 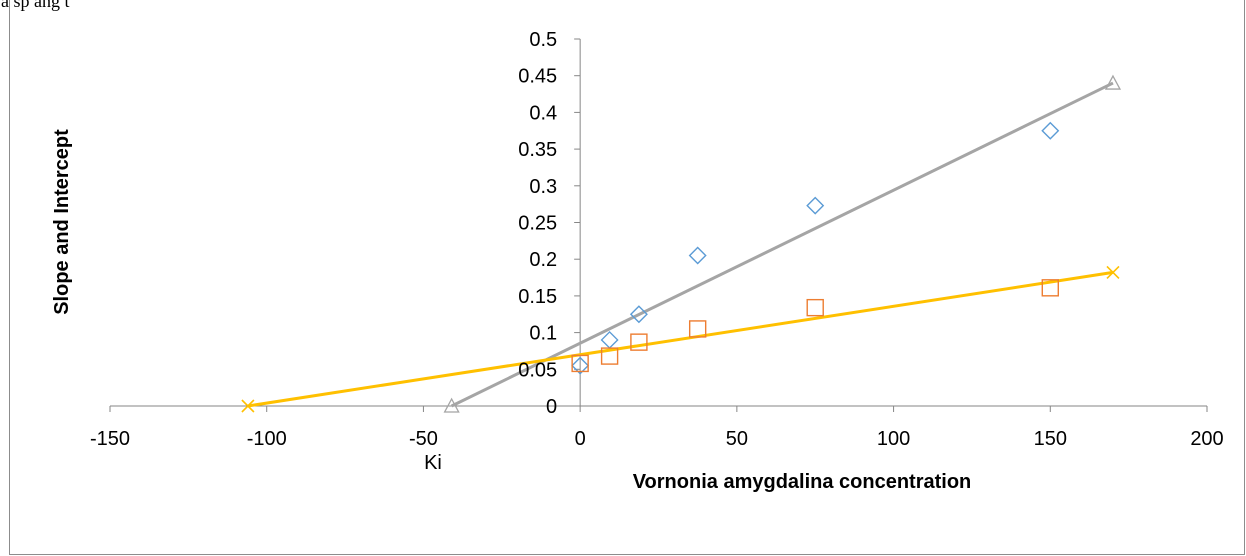 I want to click on y-tick-label: 0.2, so click(x=543, y=260).